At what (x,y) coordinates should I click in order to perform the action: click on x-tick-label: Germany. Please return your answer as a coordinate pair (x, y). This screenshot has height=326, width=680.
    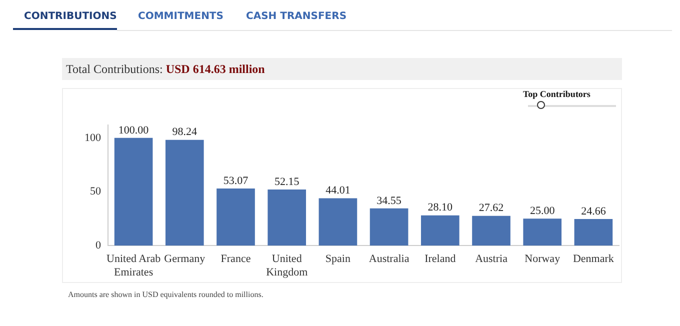
    Looking at the image, I should click on (185, 259).